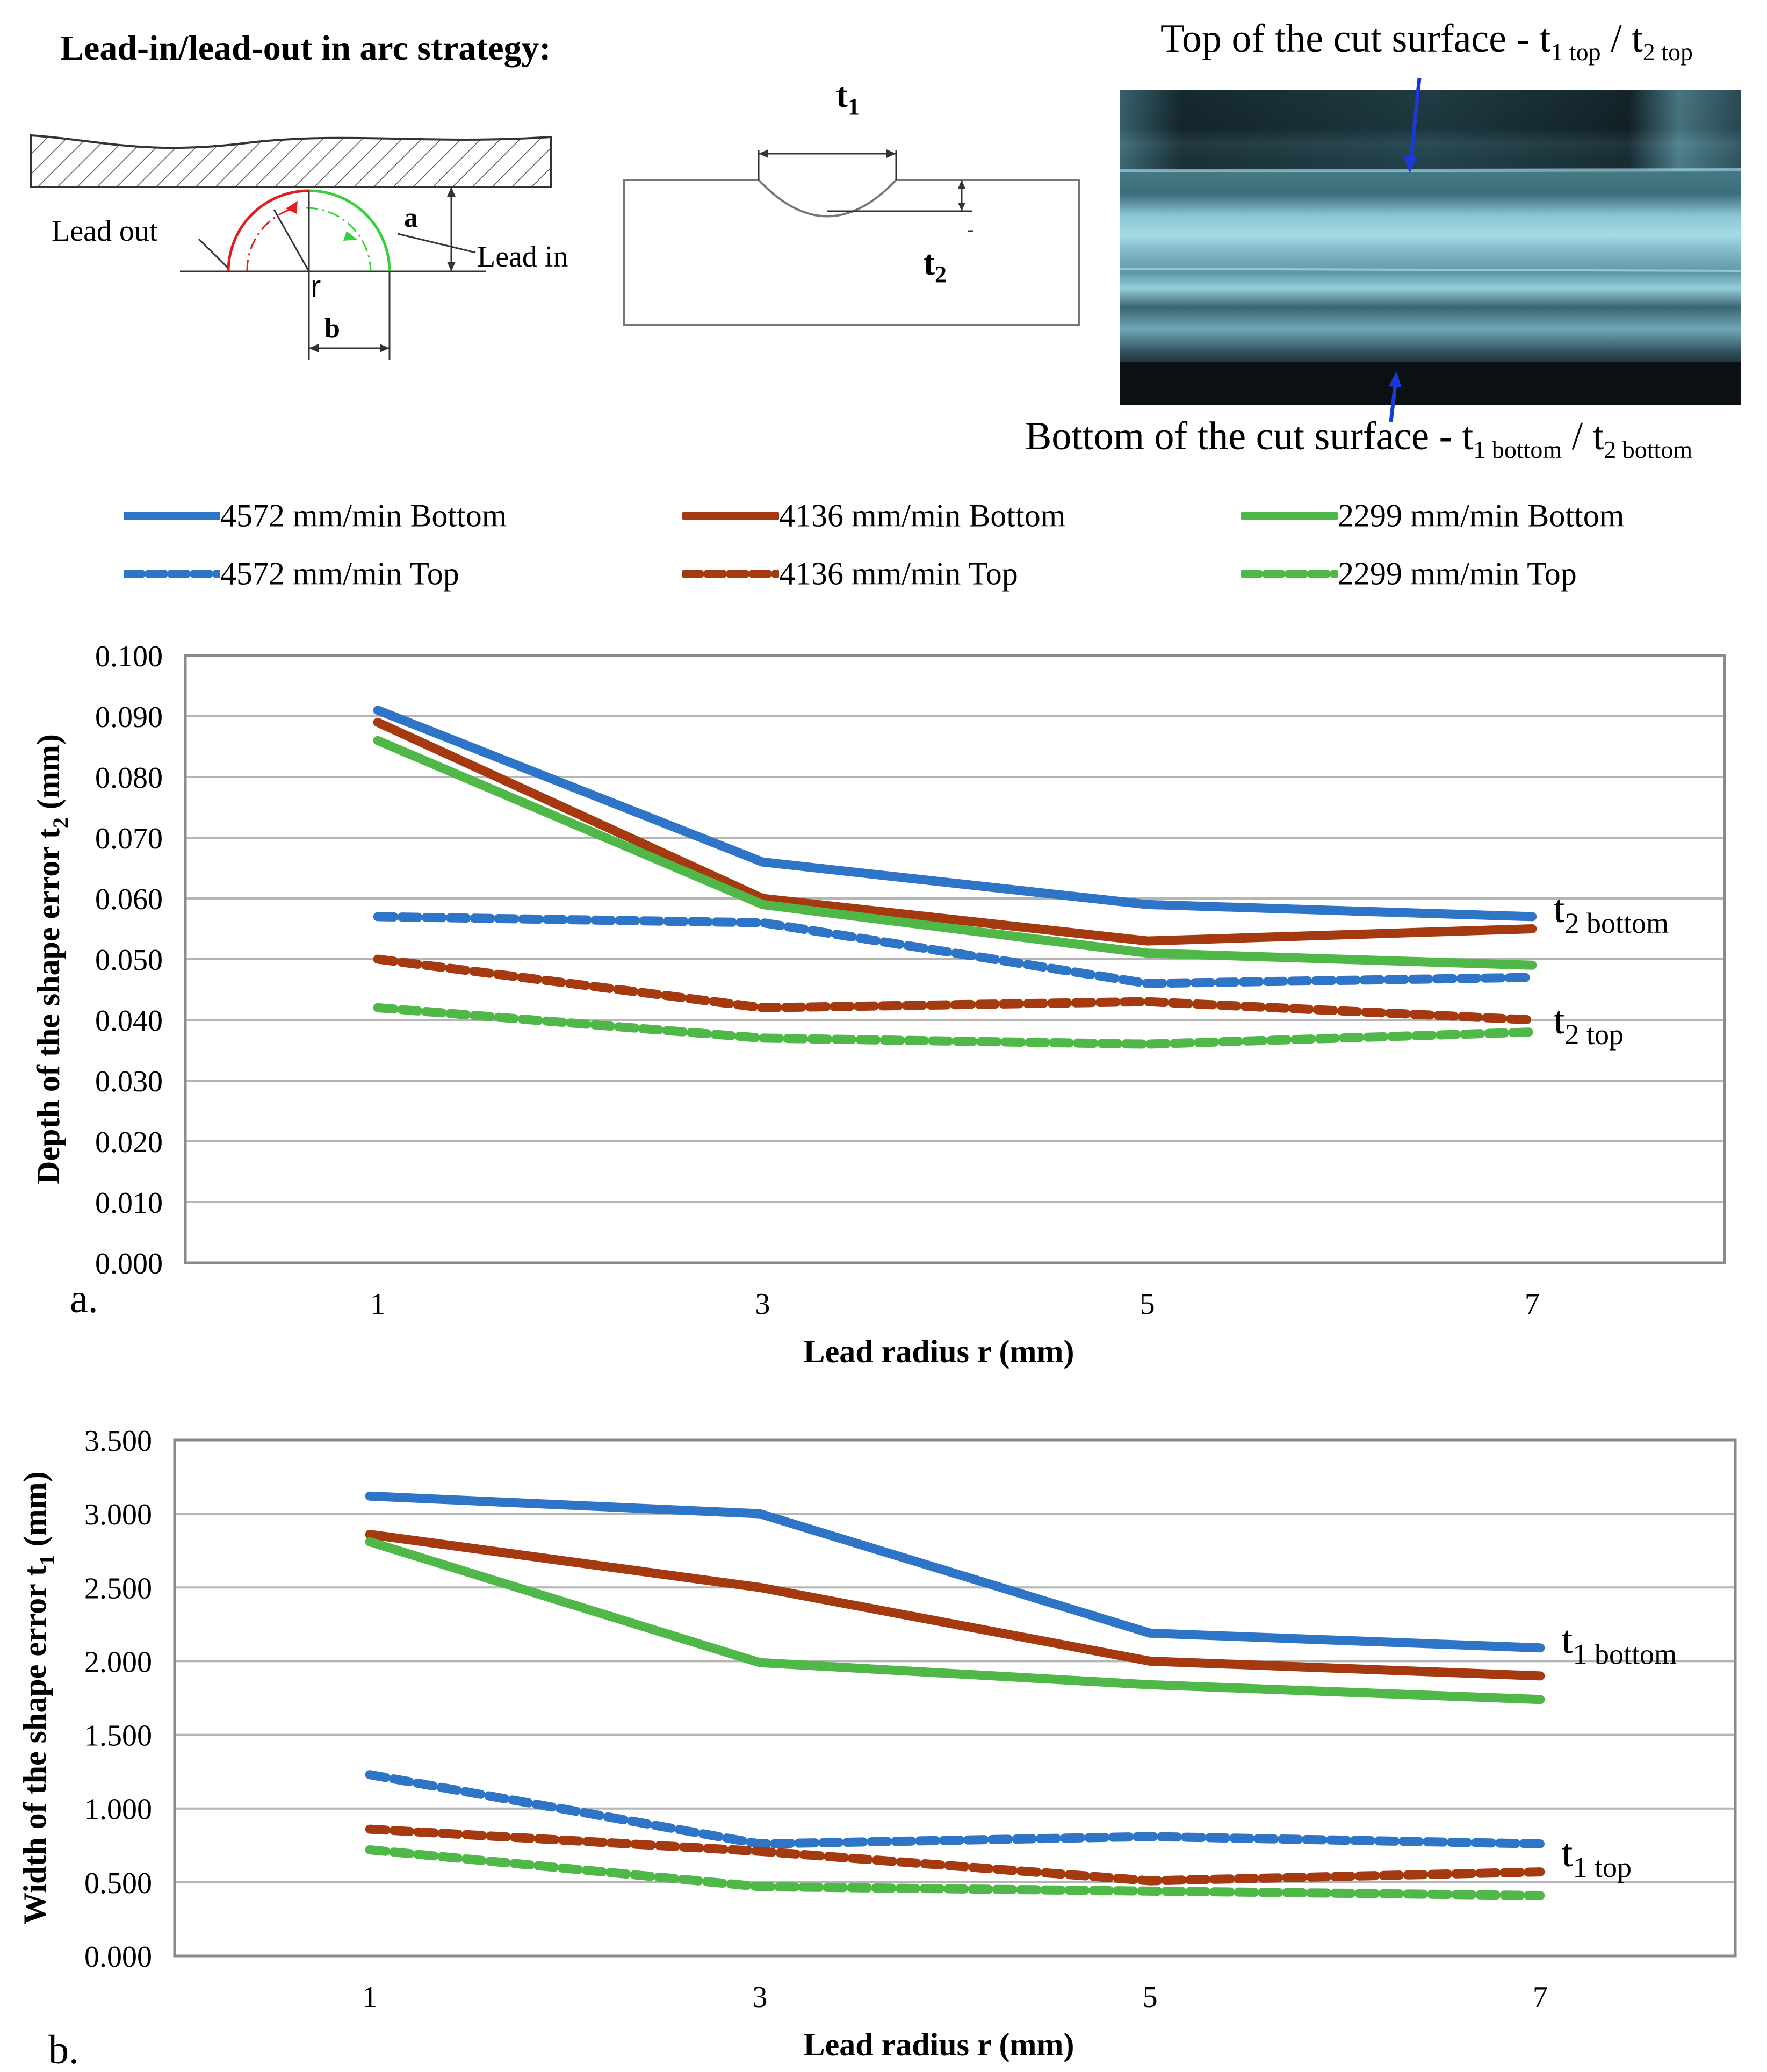 The height and width of the screenshot is (2072, 1767). What do you see at coordinates (1430, 247) in the screenshot?
I see `cut-surface-photo` at bounding box center [1430, 247].